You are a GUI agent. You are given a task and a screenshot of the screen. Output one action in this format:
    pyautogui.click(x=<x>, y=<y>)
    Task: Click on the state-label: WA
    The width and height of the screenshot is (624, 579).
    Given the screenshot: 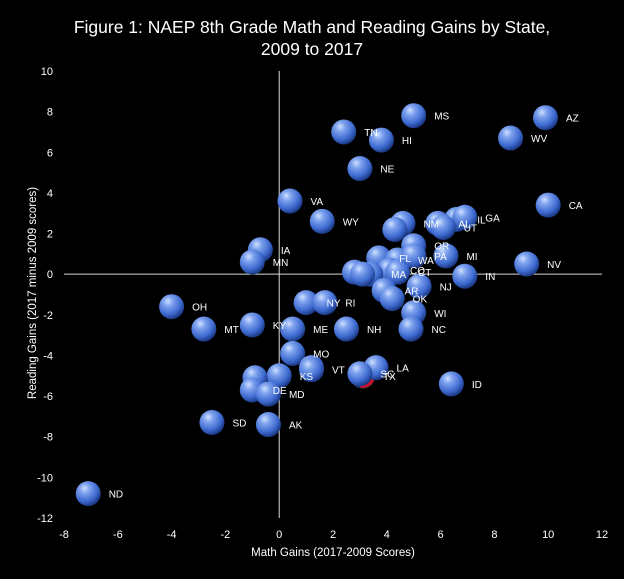 What is the action you would take?
    pyautogui.click(x=426, y=261)
    